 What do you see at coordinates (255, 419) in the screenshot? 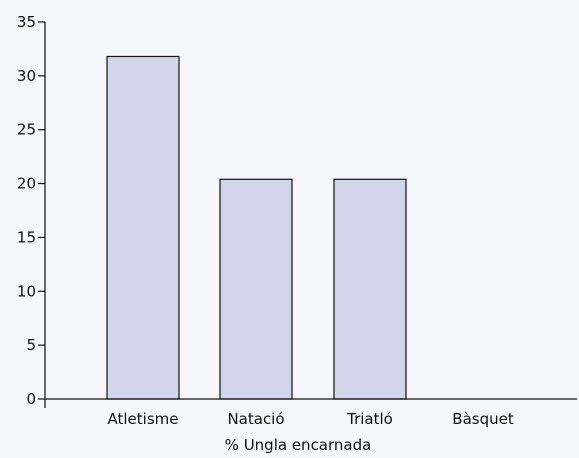
I see `x-category-label: Natació` at bounding box center [255, 419].